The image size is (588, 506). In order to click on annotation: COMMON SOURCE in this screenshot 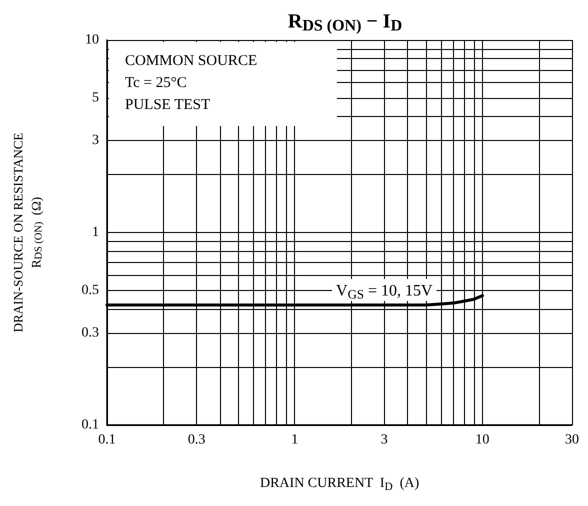, I will do `click(191, 61)`.